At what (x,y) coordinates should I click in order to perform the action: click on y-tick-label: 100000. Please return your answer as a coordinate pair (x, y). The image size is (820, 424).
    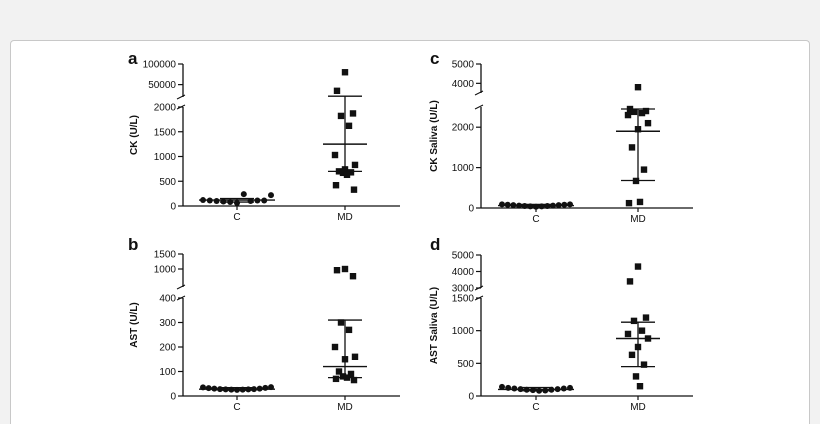
    Looking at the image, I should click on (160, 65).